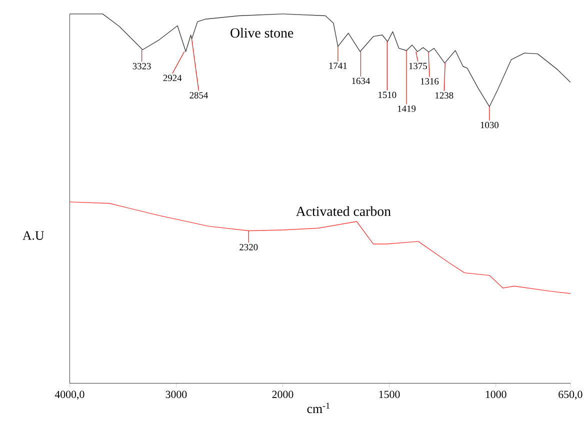 Image resolution: width=586 pixels, height=428 pixels. I want to click on series-label: Activated carbon, so click(343, 211).